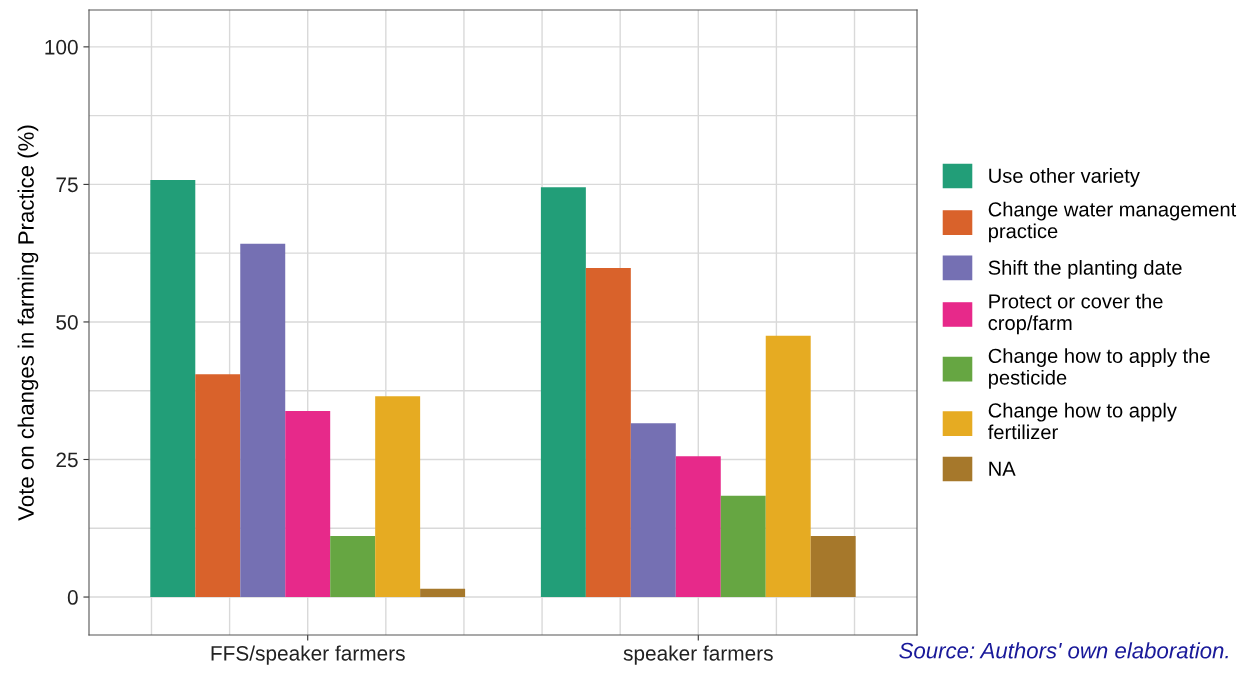  What do you see at coordinates (61, 47) in the screenshot?
I see `y-tick-label: 100` at bounding box center [61, 47].